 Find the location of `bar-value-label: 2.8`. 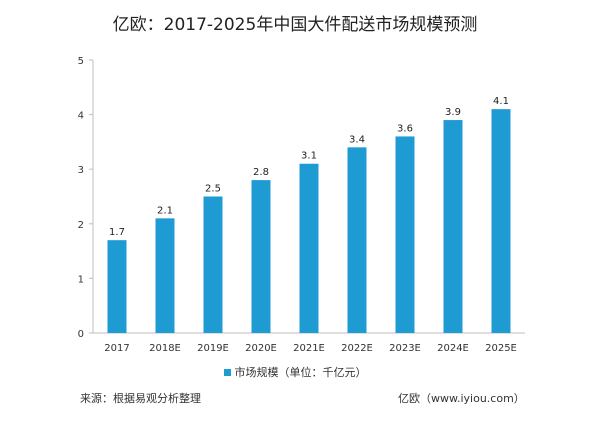

bar-value-label: 2.8 is located at coordinates (261, 172).